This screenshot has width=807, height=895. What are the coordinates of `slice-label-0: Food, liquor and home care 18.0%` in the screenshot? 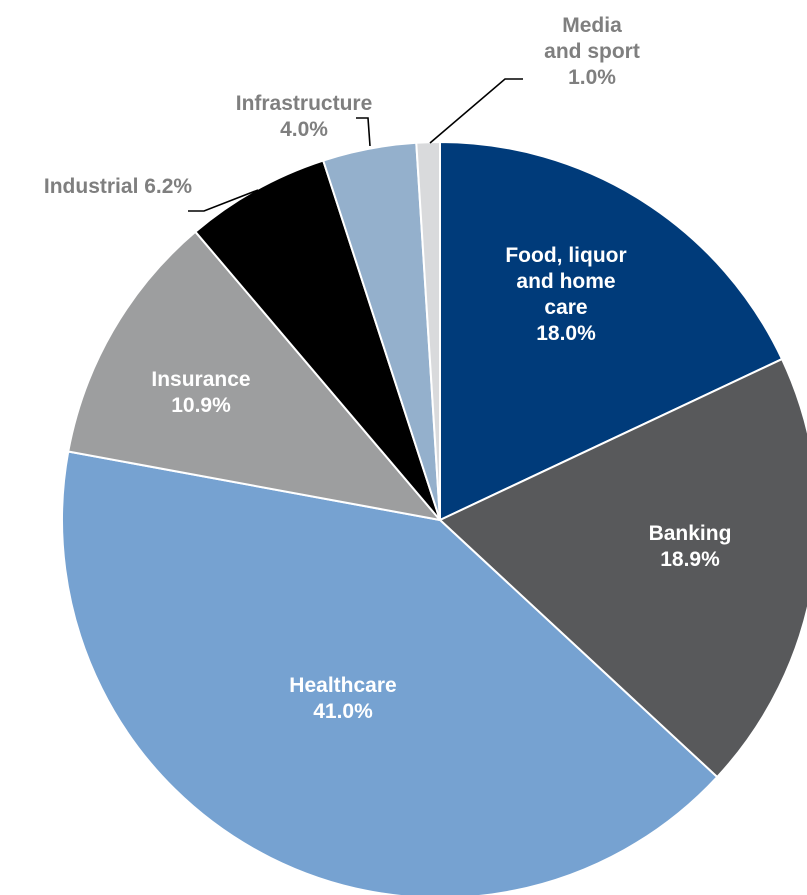 It's located at (565, 294).